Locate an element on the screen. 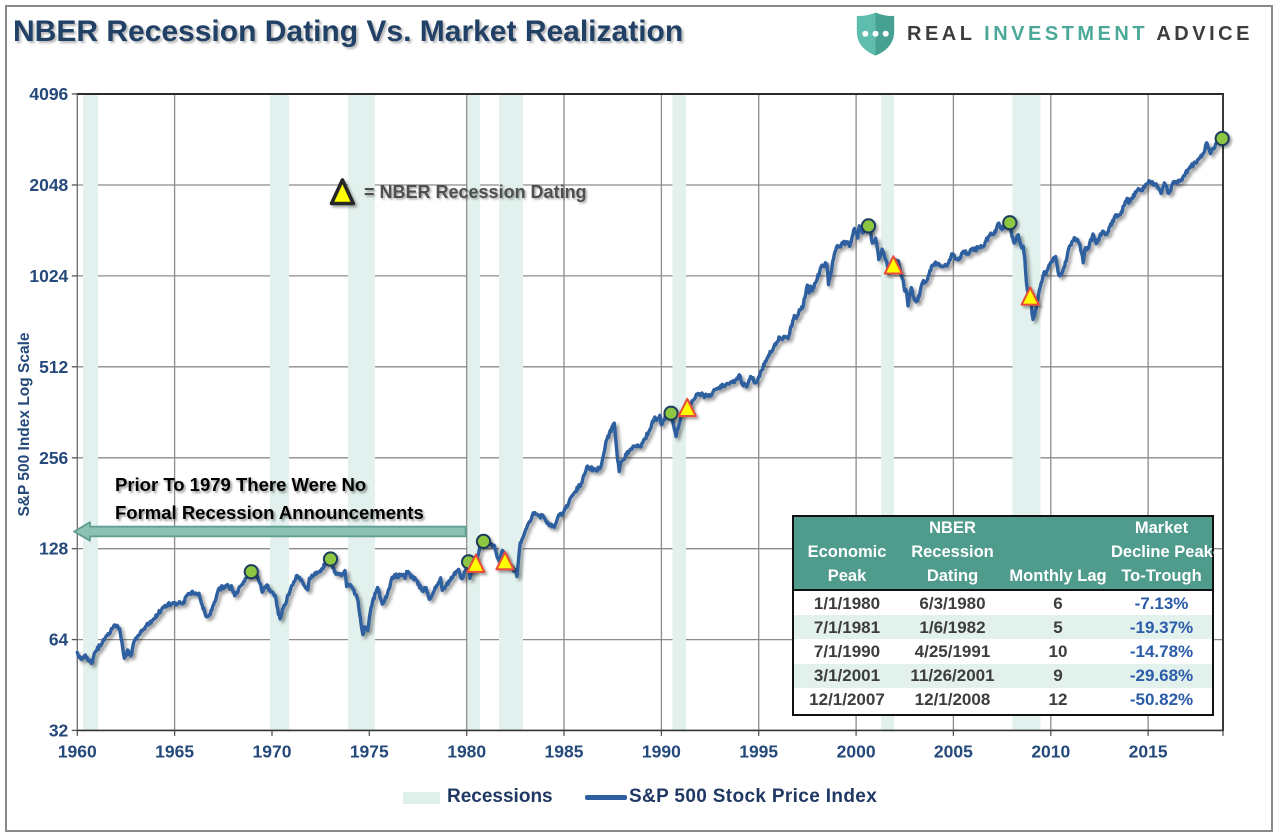  svg-text: 2000 is located at coordinates (856, 752).